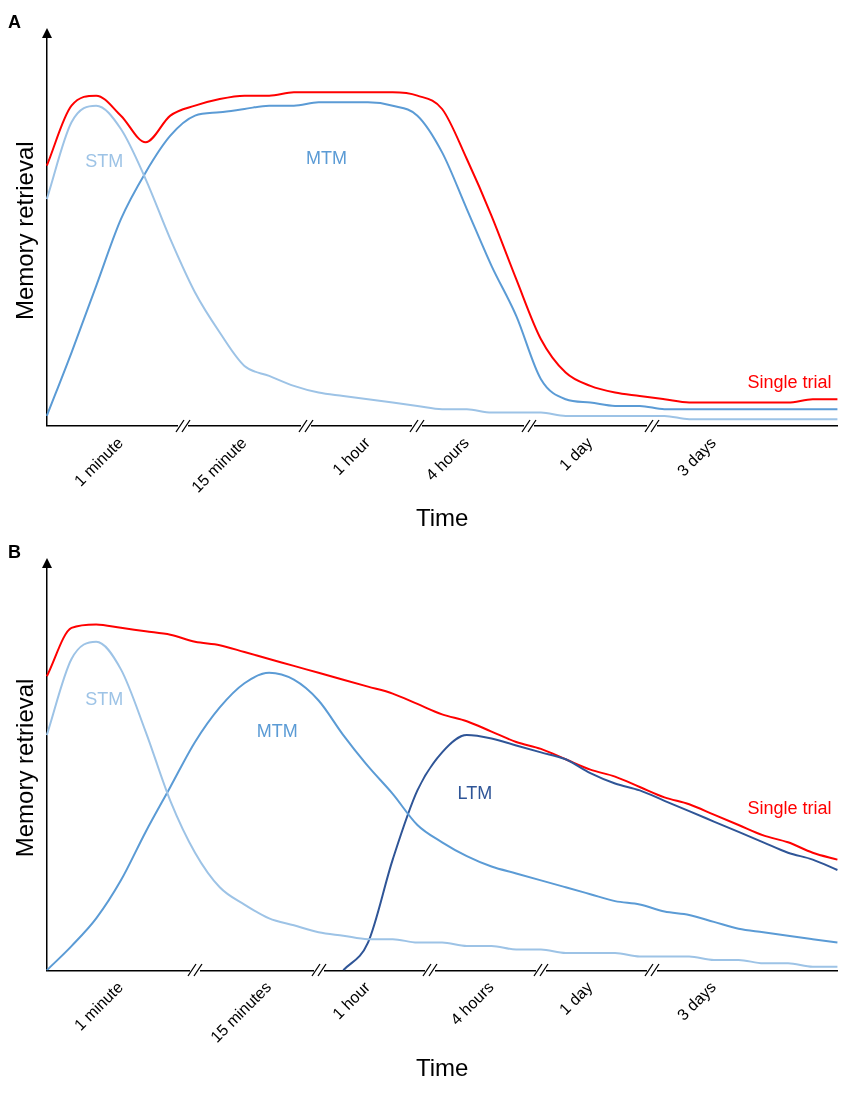  Describe the element at coordinates (475, 792) in the screenshot. I see `series-label: LTM` at that location.